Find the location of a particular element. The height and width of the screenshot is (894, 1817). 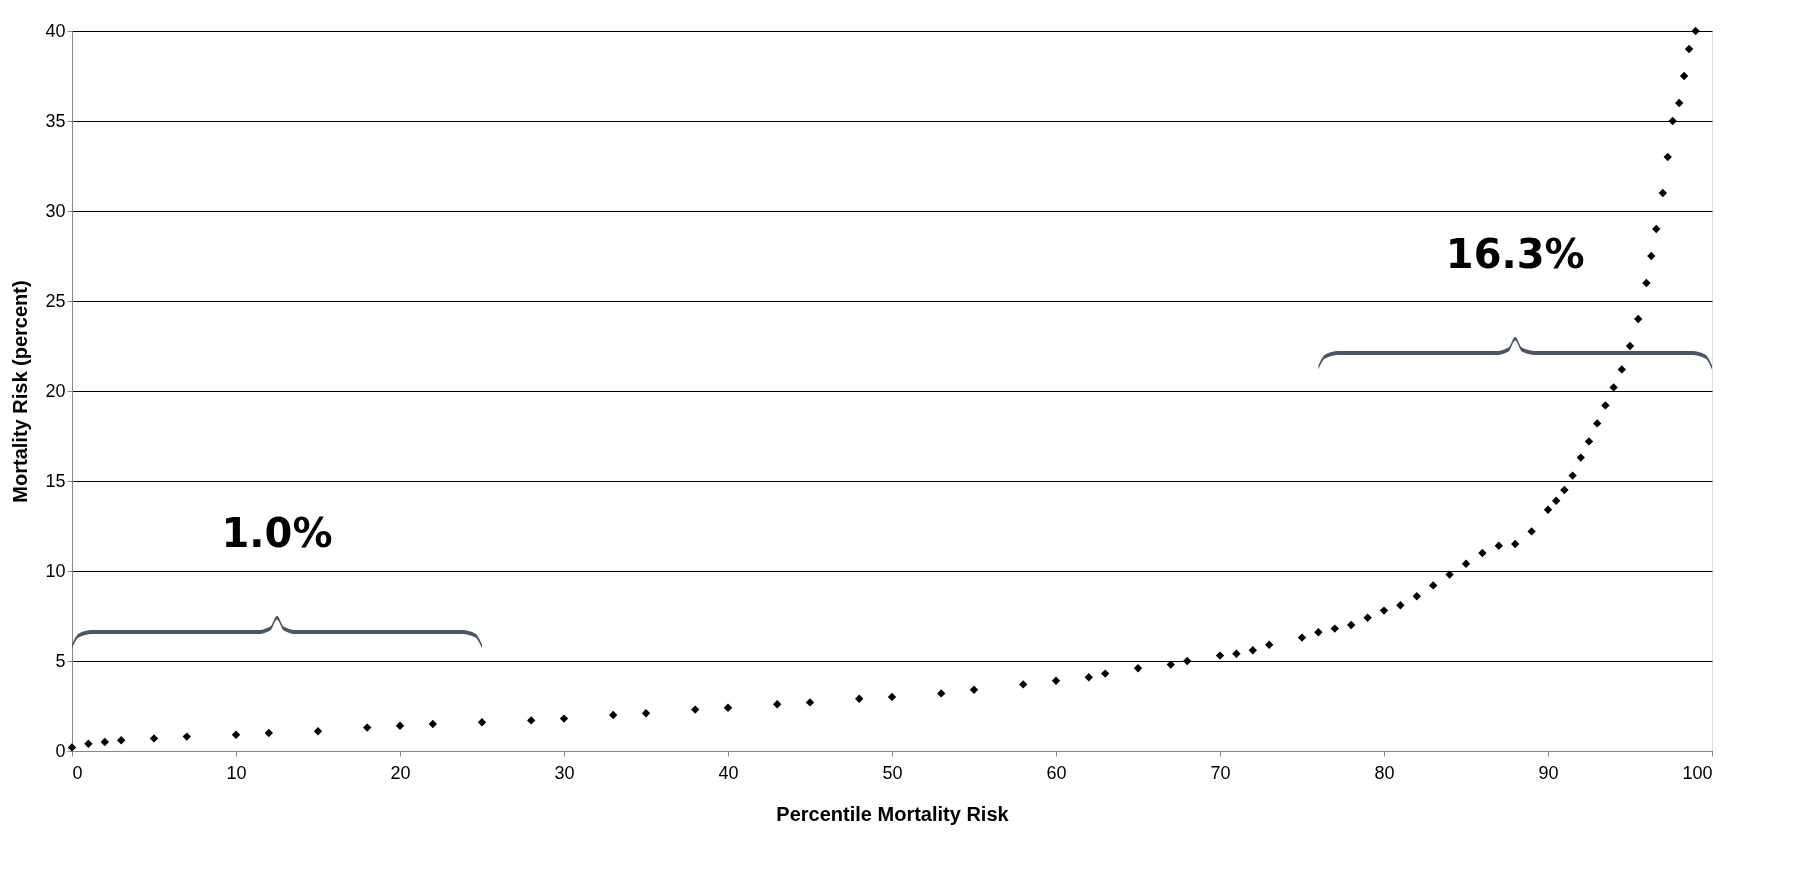

y-tick-label: 0 is located at coordinates (60, 750).